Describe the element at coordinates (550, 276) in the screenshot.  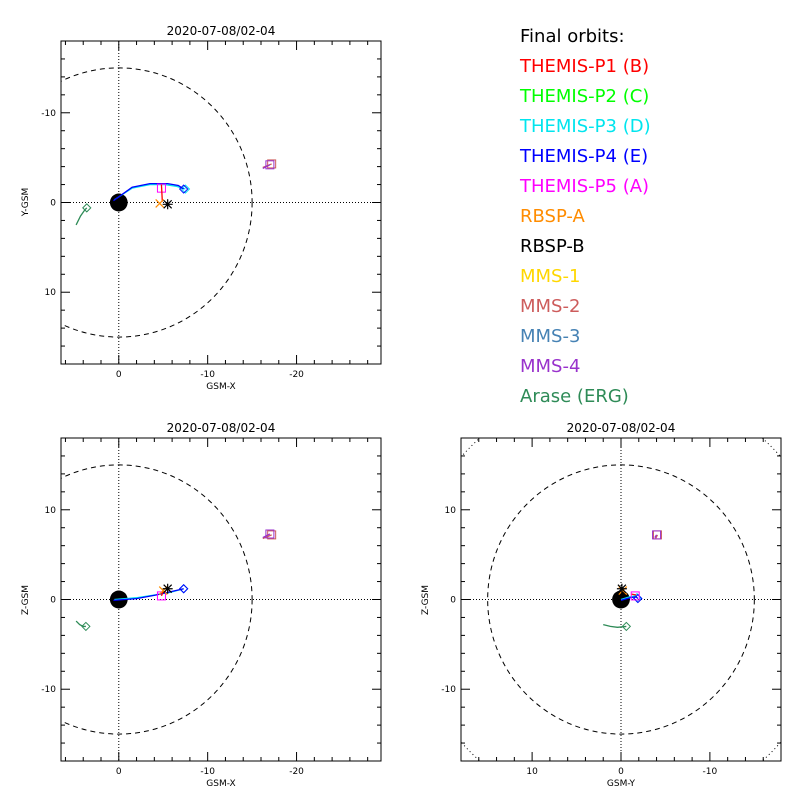
I see `legend-item-mms-1: MMS-1` at that location.